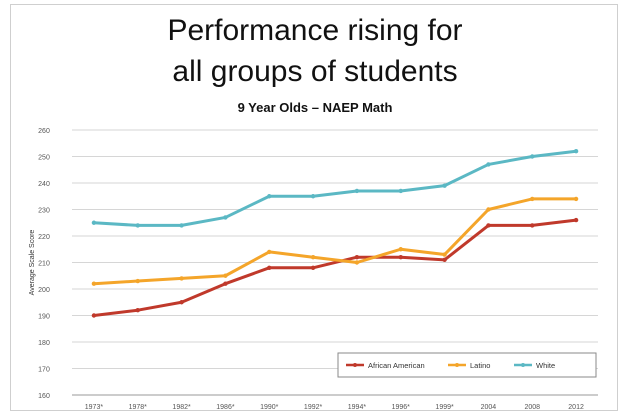 The image size is (630, 415). I want to click on y-tick-label: 250, so click(44, 158).